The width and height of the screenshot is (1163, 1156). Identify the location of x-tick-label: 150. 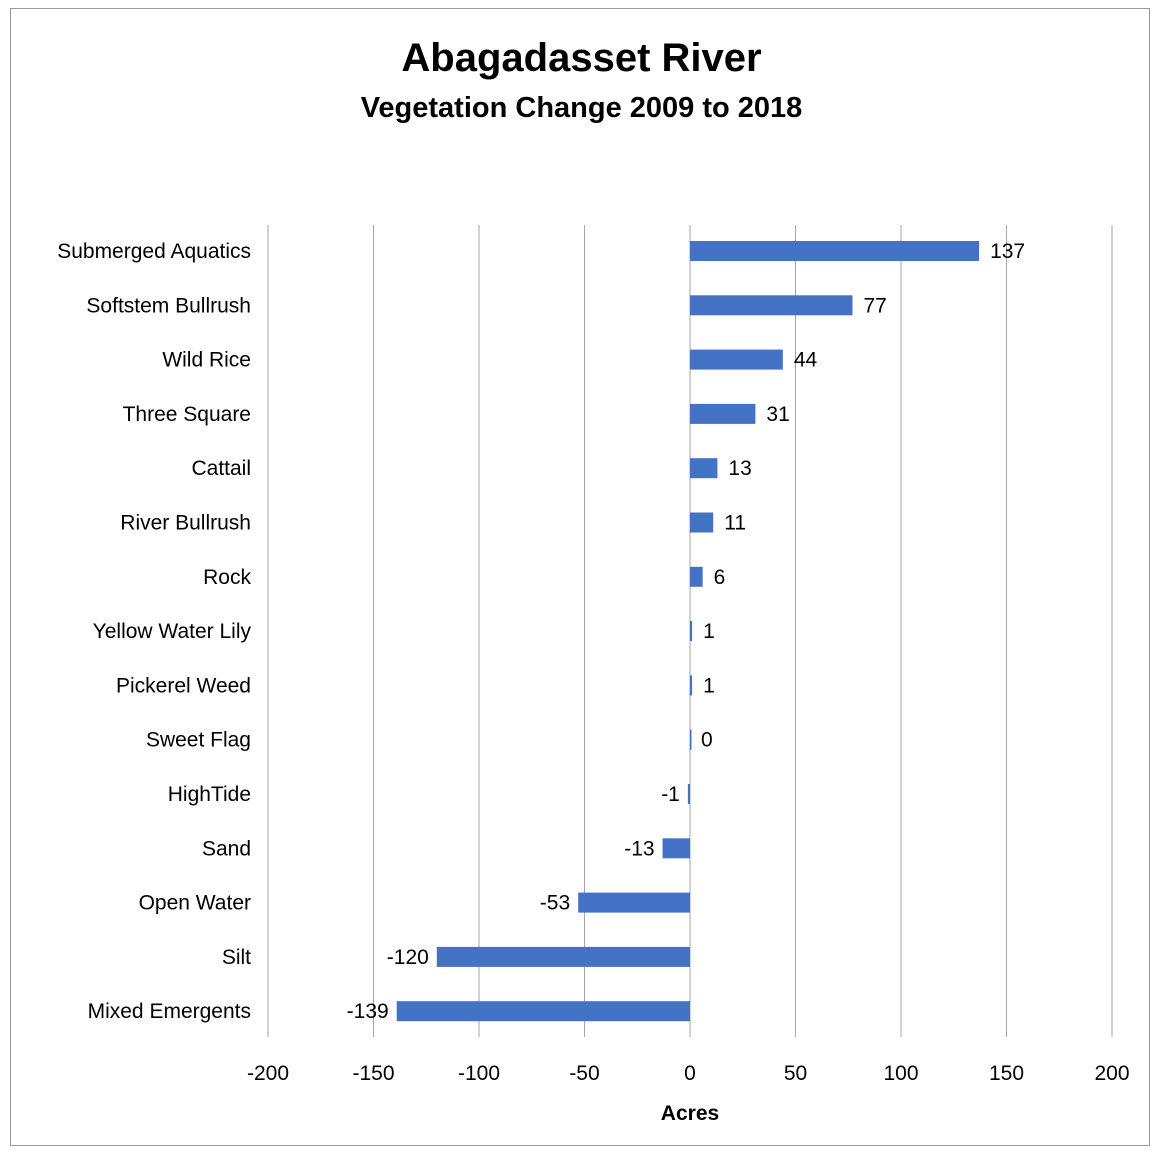
(1006, 1073).